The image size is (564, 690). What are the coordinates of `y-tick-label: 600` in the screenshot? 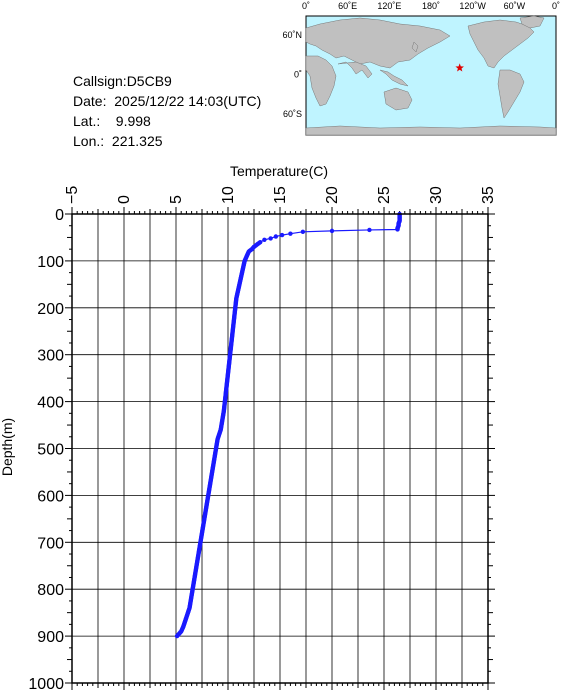 It's located at (50, 496).